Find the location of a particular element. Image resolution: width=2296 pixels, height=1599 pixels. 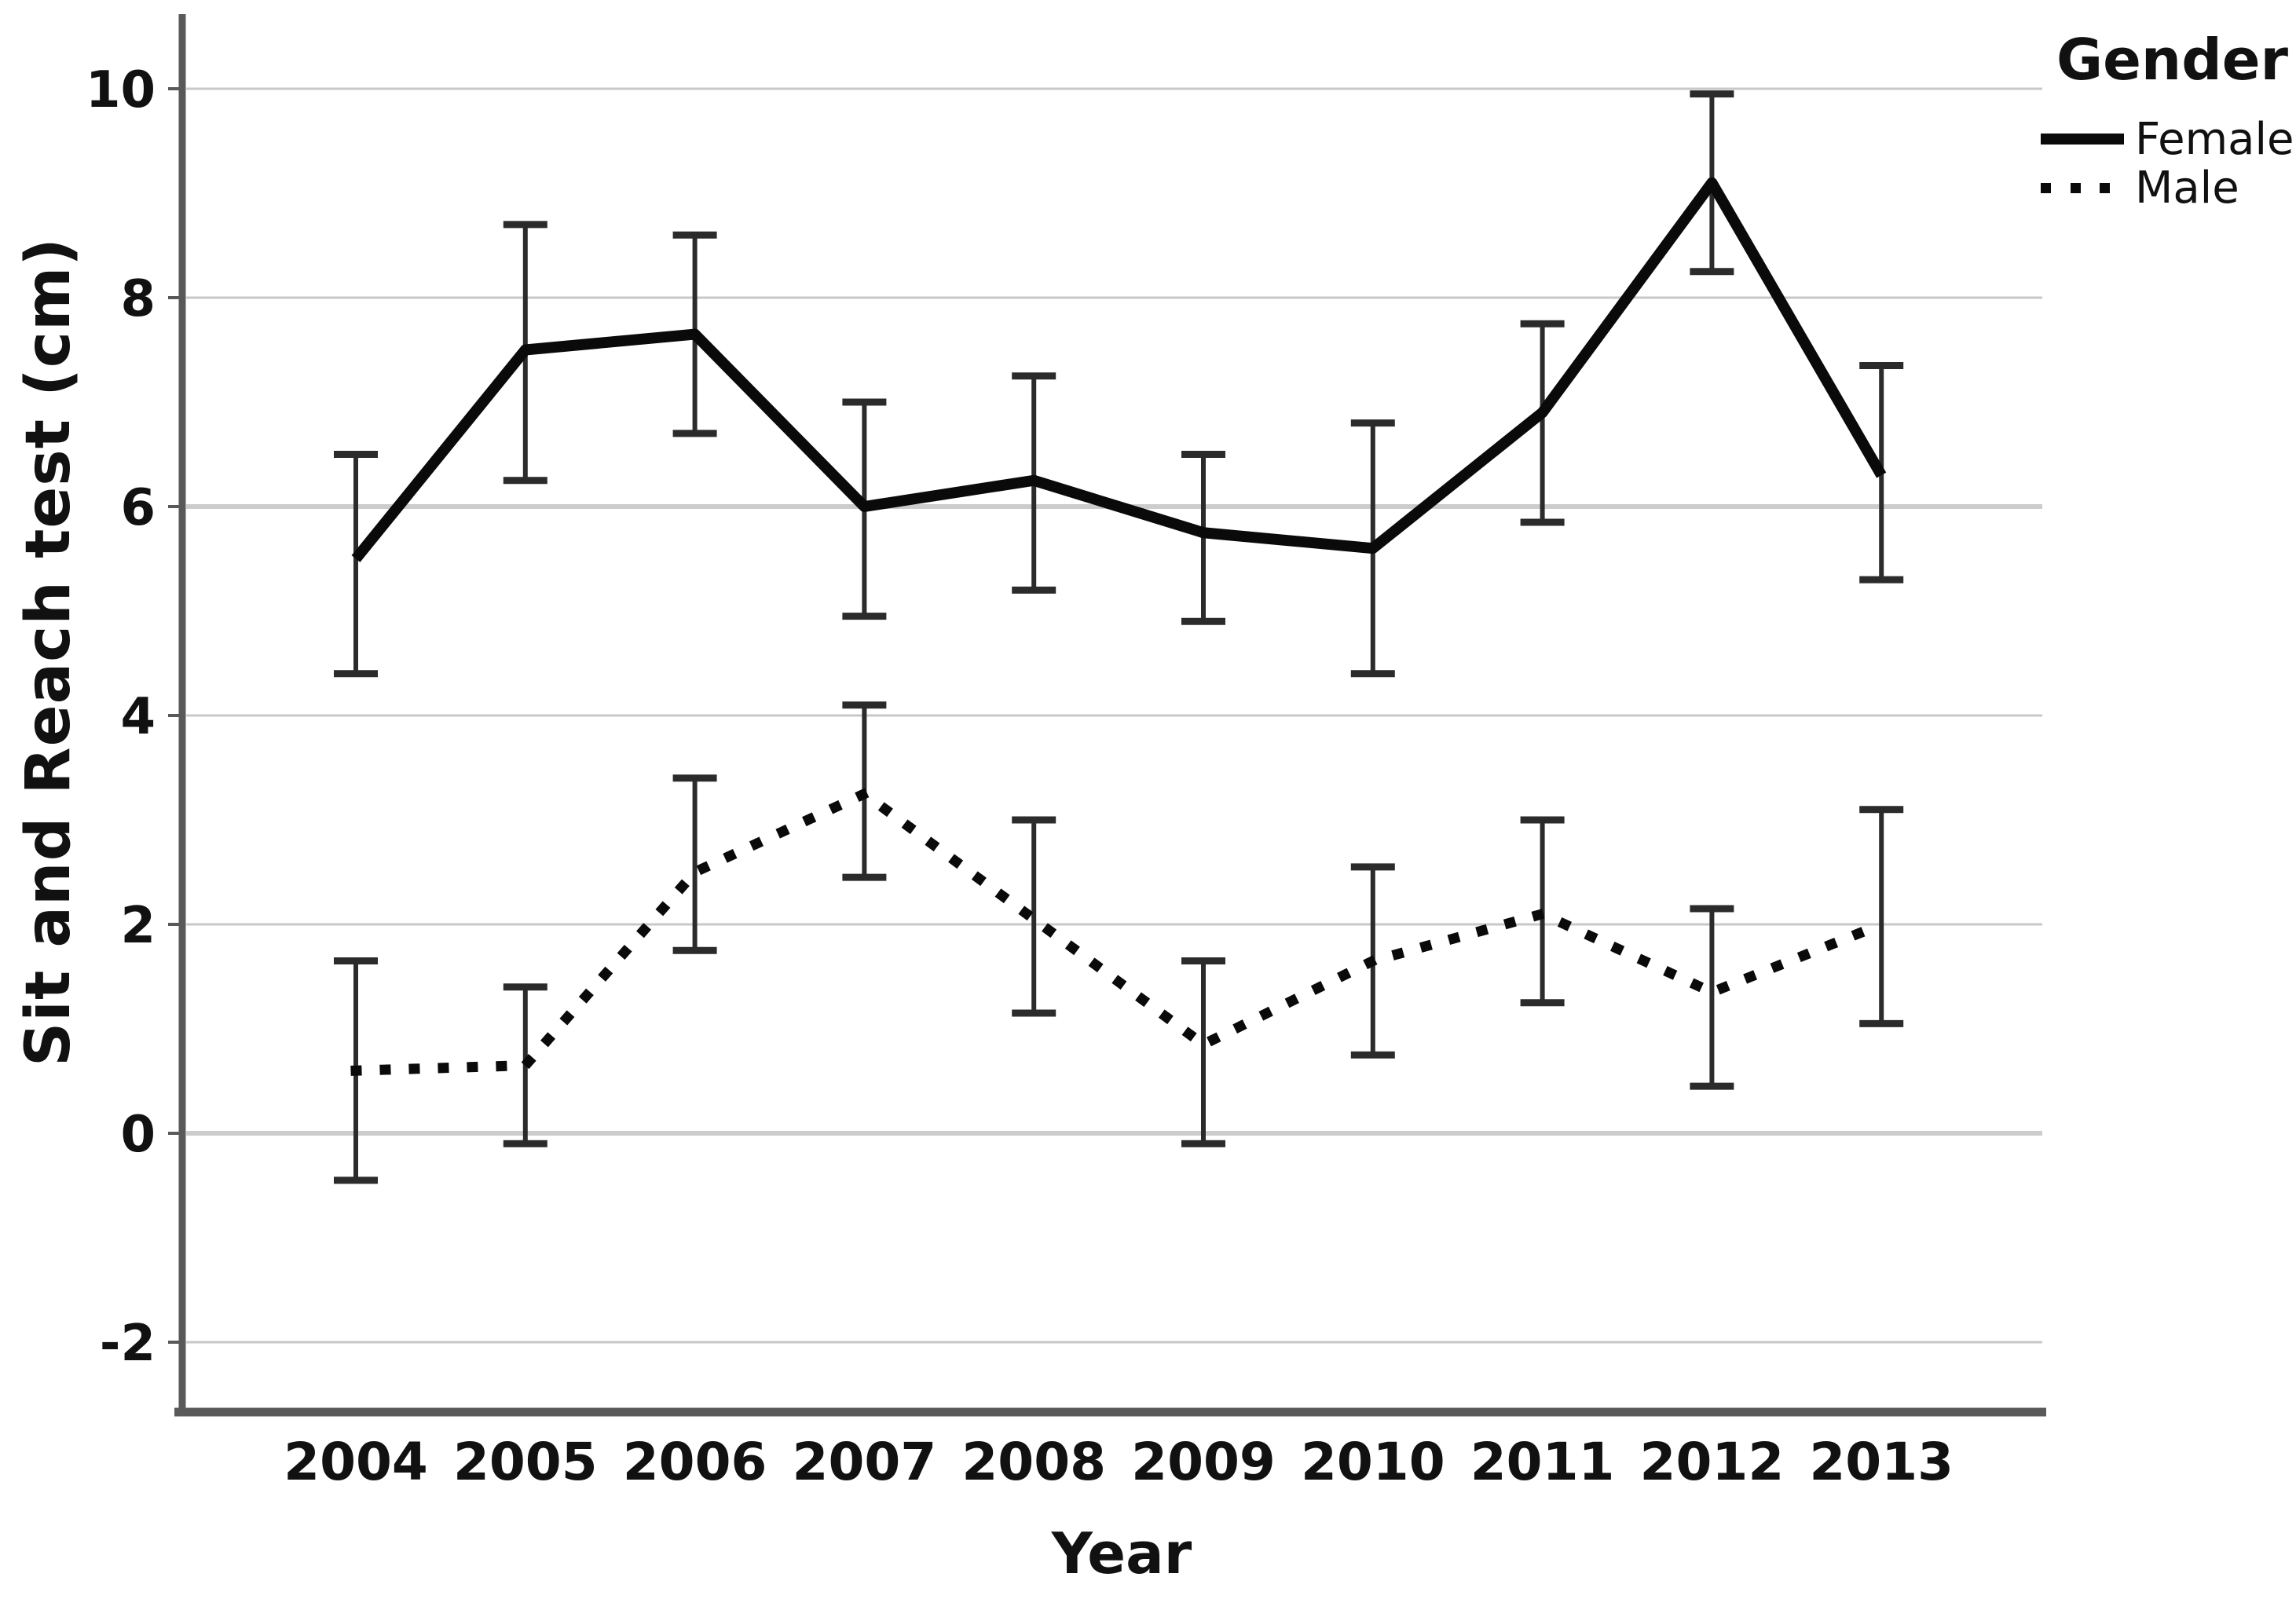

x-tick-label: 2011 is located at coordinates (1542, 1462).